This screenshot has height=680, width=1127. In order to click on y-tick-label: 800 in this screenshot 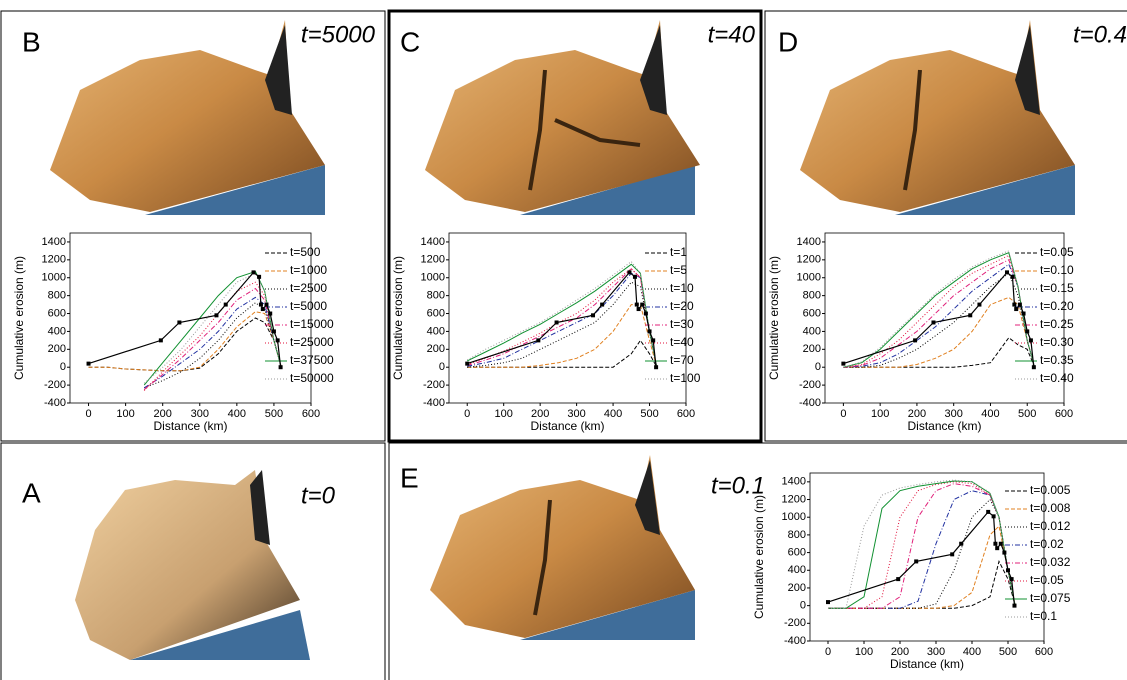, I will do `click(57, 296)`.